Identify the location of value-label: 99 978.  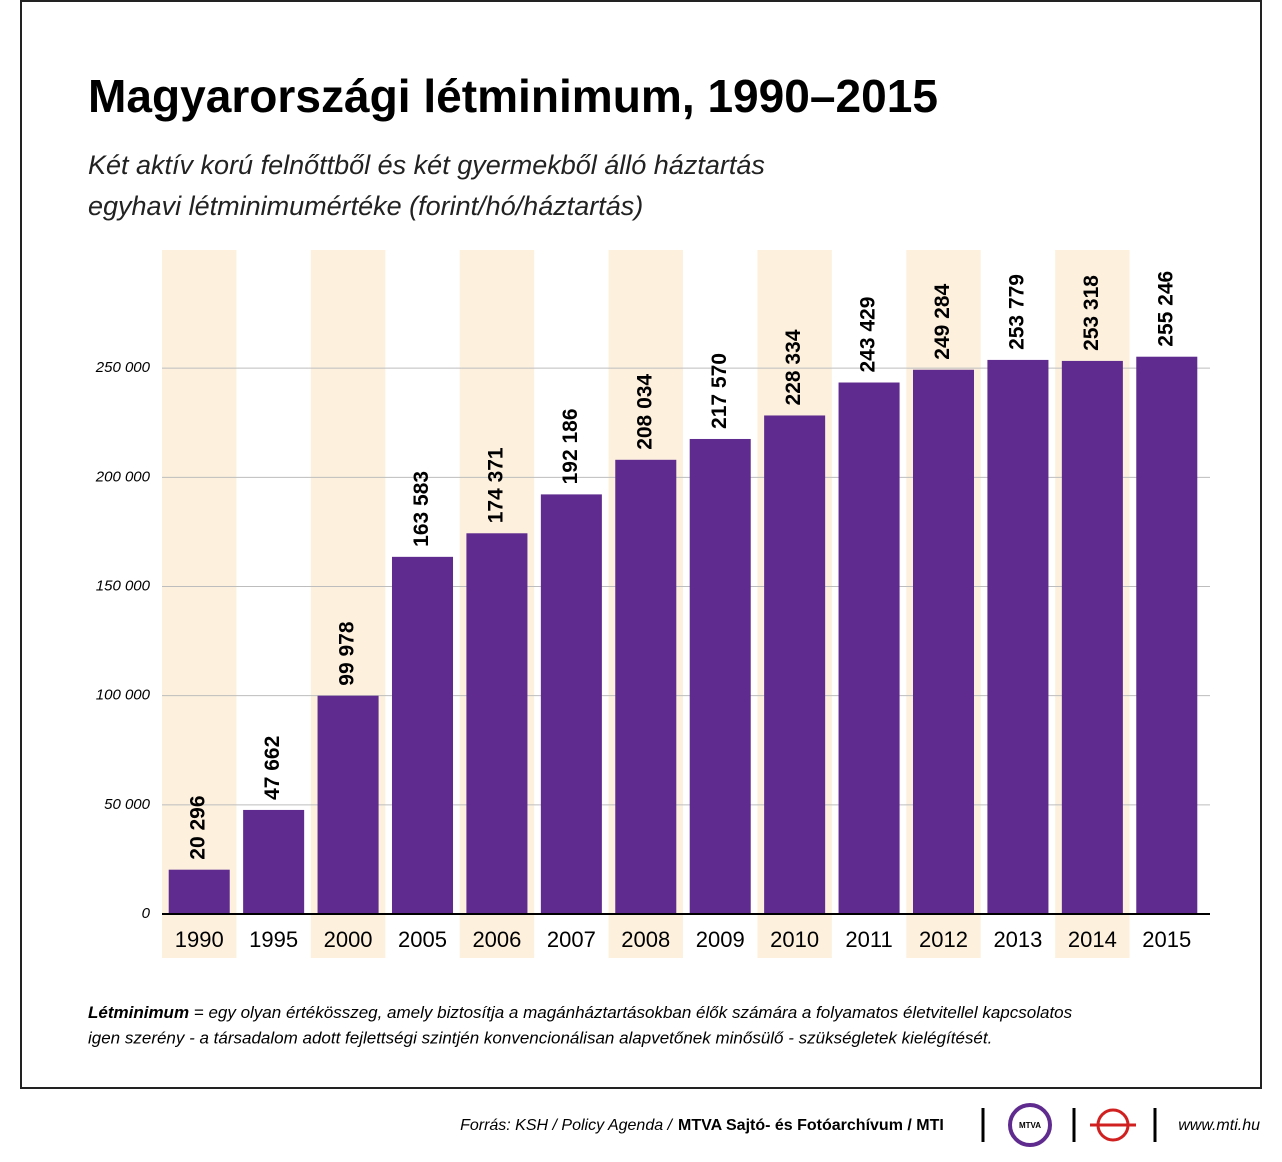
(347, 653).